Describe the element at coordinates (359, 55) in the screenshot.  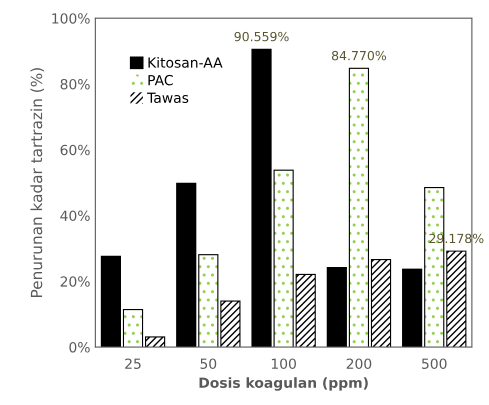
I see `data-label: 84.770%` at that location.